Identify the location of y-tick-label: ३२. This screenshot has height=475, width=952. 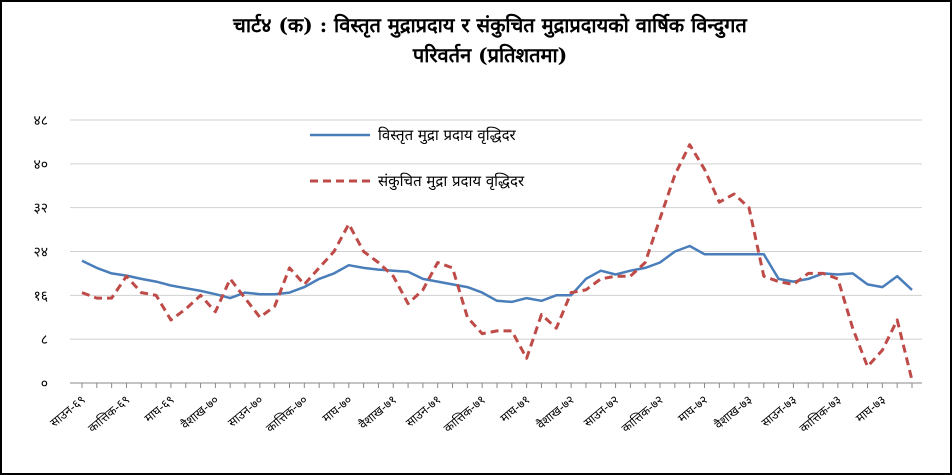
(40, 209).